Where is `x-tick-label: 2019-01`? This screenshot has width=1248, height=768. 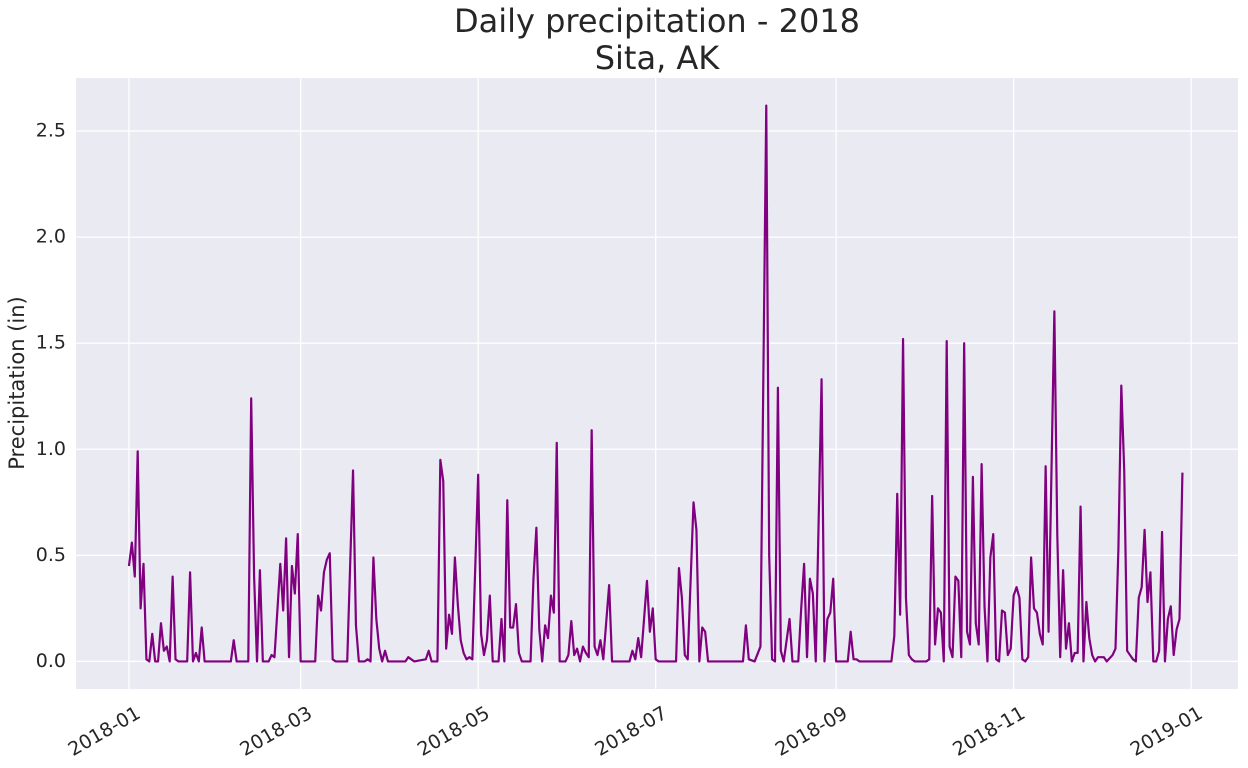
x-tick-label: 2019-01 is located at coordinates (1167, 731).